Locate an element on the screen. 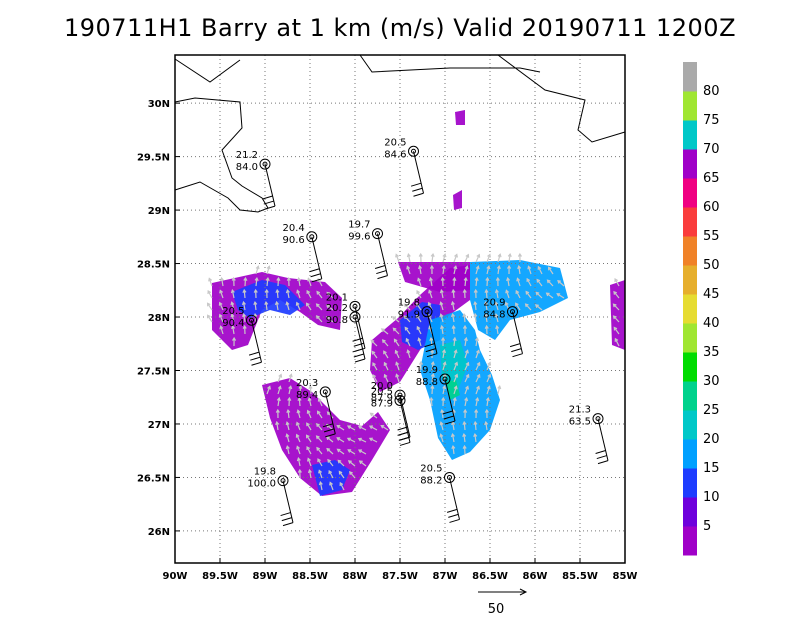 This screenshot has width=800, height=618. station-bottom-value: 87.9 is located at coordinates (382, 398).